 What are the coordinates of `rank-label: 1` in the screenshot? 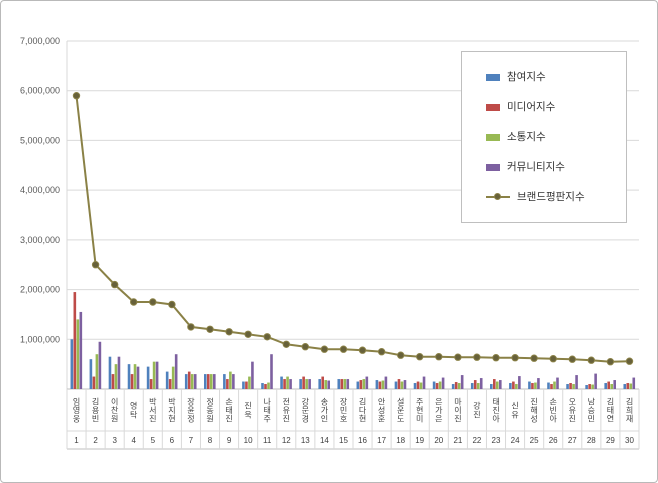 It's located at (76, 440).